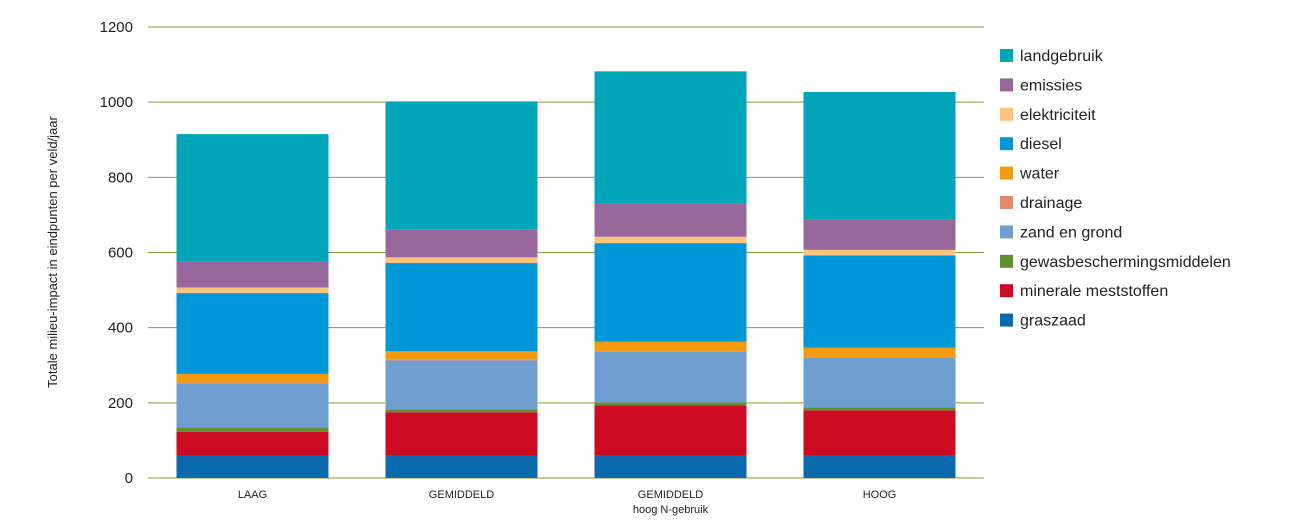 This screenshot has height=521, width=1303. Describe the element at coordinates (1125, 262) in the screenshot. I see `legend-label: gewasbeschermingsmiddelen` at that location.